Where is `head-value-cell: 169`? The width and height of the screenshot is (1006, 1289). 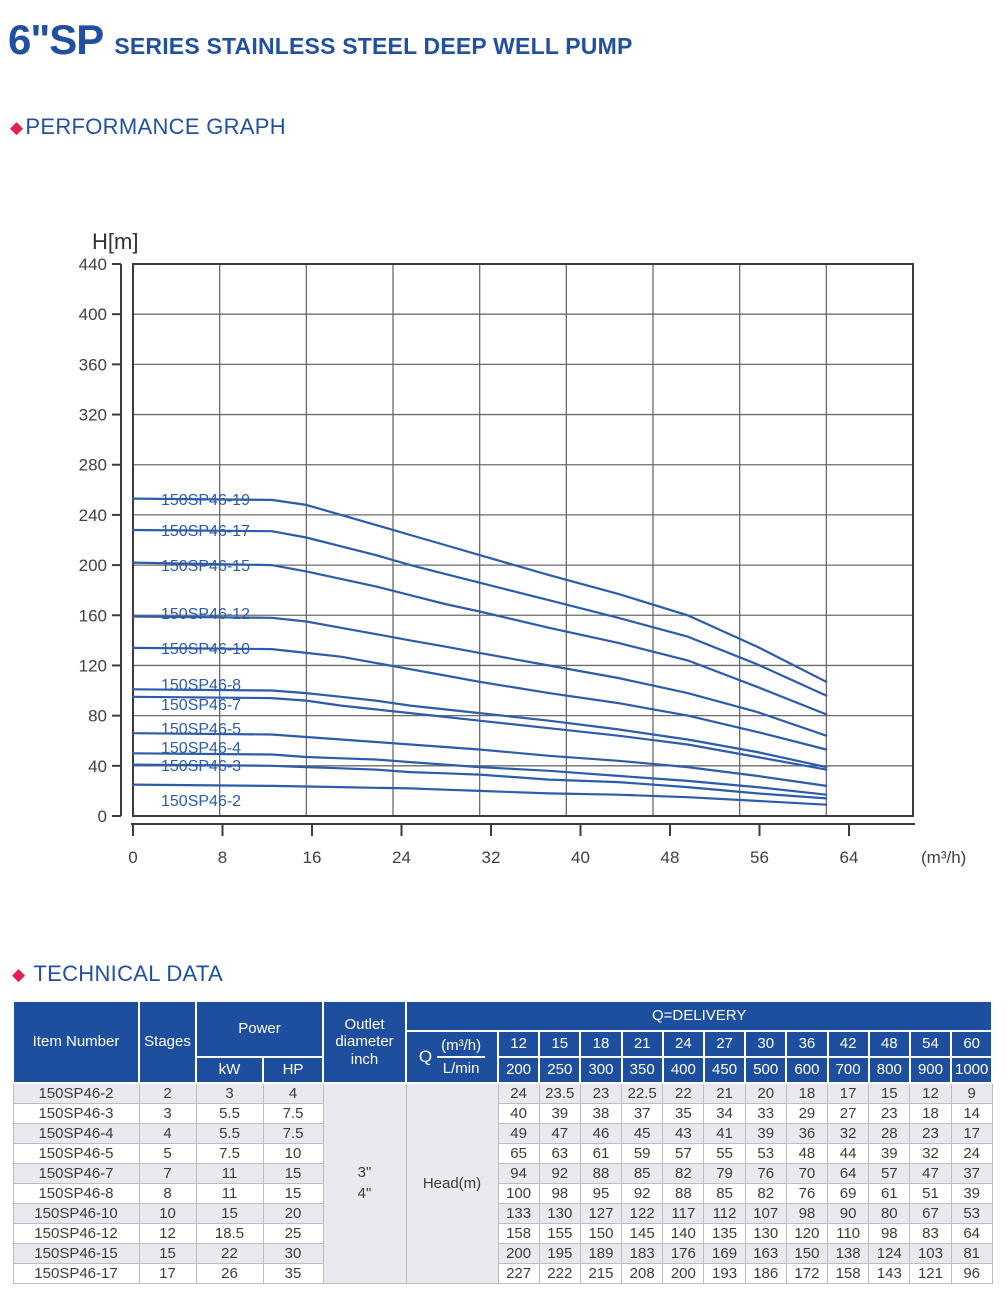 head-value-cell: 169 is located at coordinates (724, 1253).